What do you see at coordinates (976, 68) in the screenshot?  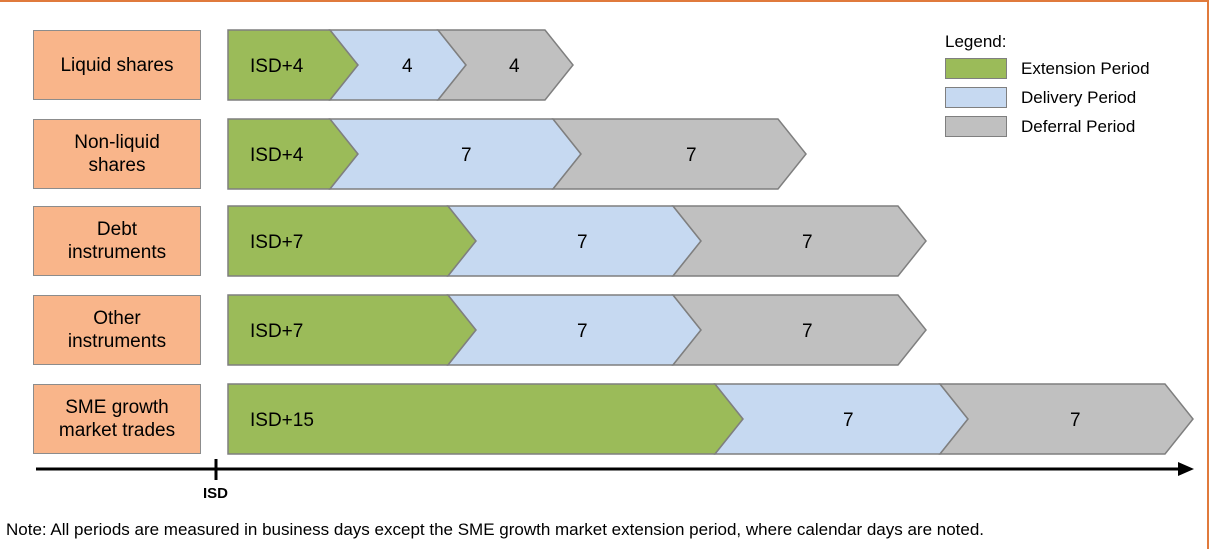 I see `legend-swatch-extension` at bounding box center [976, 68].